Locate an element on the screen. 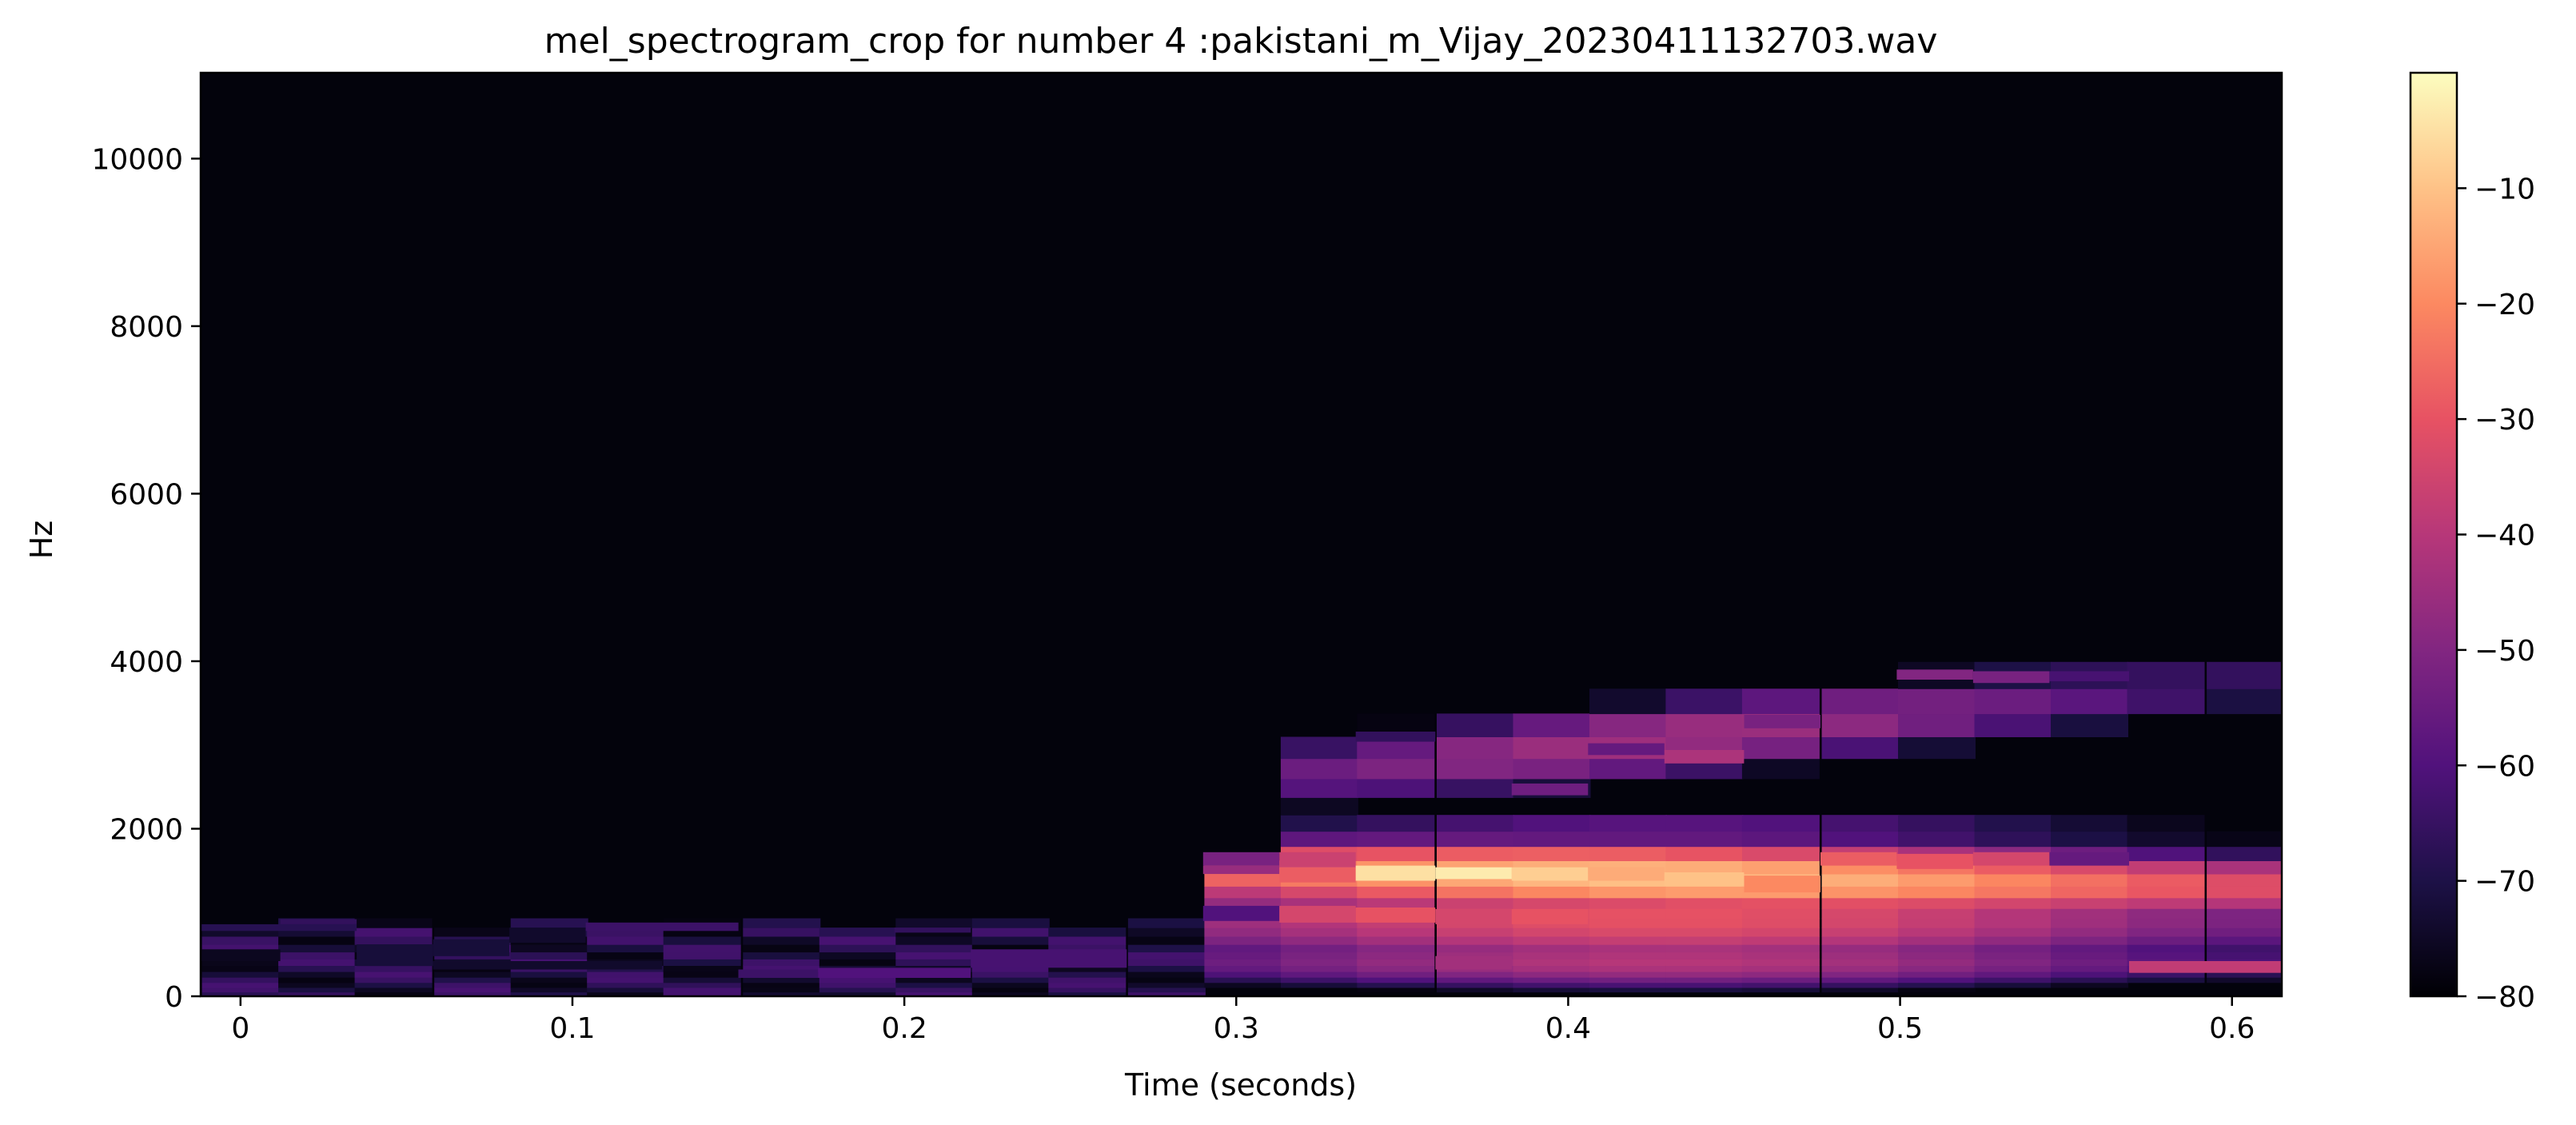  y-tick-label: 8000 is located at coordinates (146, 327).